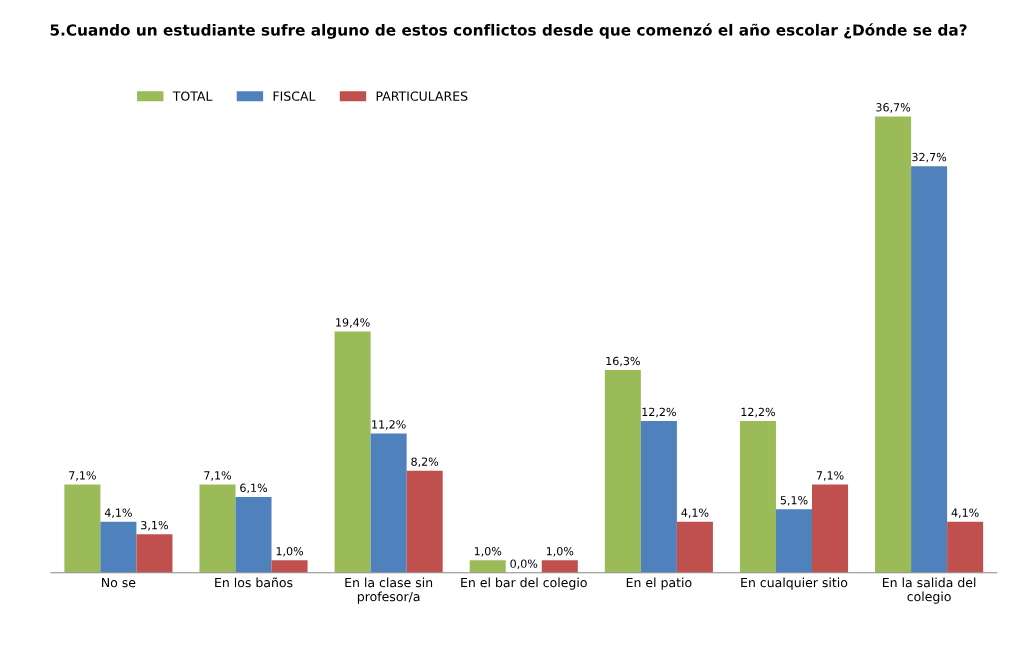 The height and width of the screenshot is (666, 1017). Describe the element at coordinates (794, 583) in the screenshot. I see `x-tick-label: En cualquier sitio` at that location.